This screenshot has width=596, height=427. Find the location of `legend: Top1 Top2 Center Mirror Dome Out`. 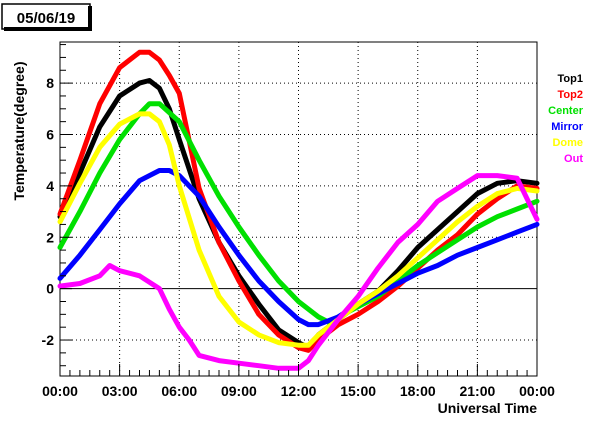

legend: Top1 Top2 Center Mirror Dome Out is located at coordinates (566, 119).